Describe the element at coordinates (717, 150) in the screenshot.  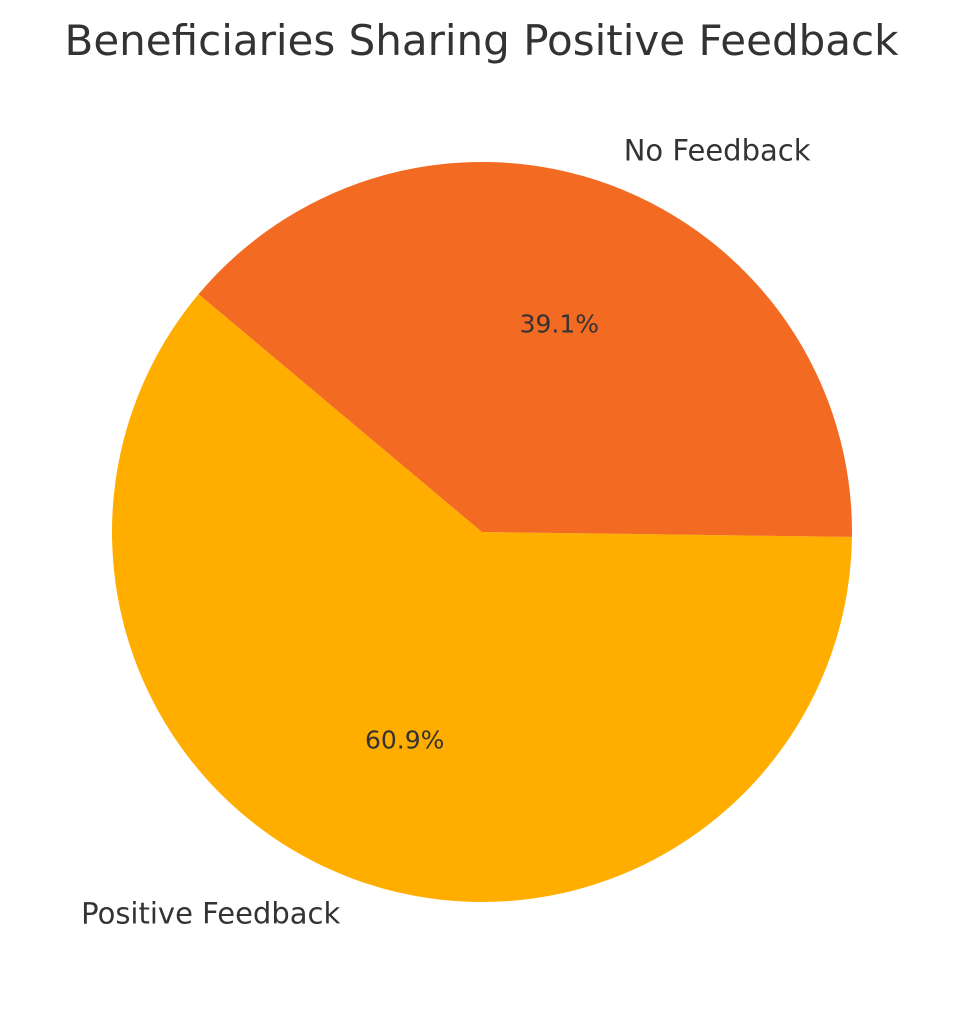
I see `pie-category-label: No Feedback` at that location.